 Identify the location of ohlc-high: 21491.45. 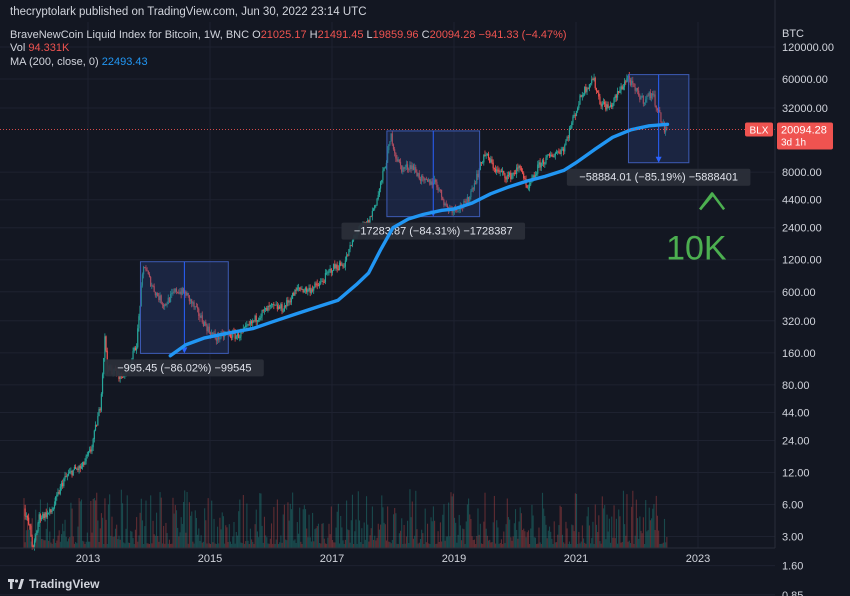
(340, 35).